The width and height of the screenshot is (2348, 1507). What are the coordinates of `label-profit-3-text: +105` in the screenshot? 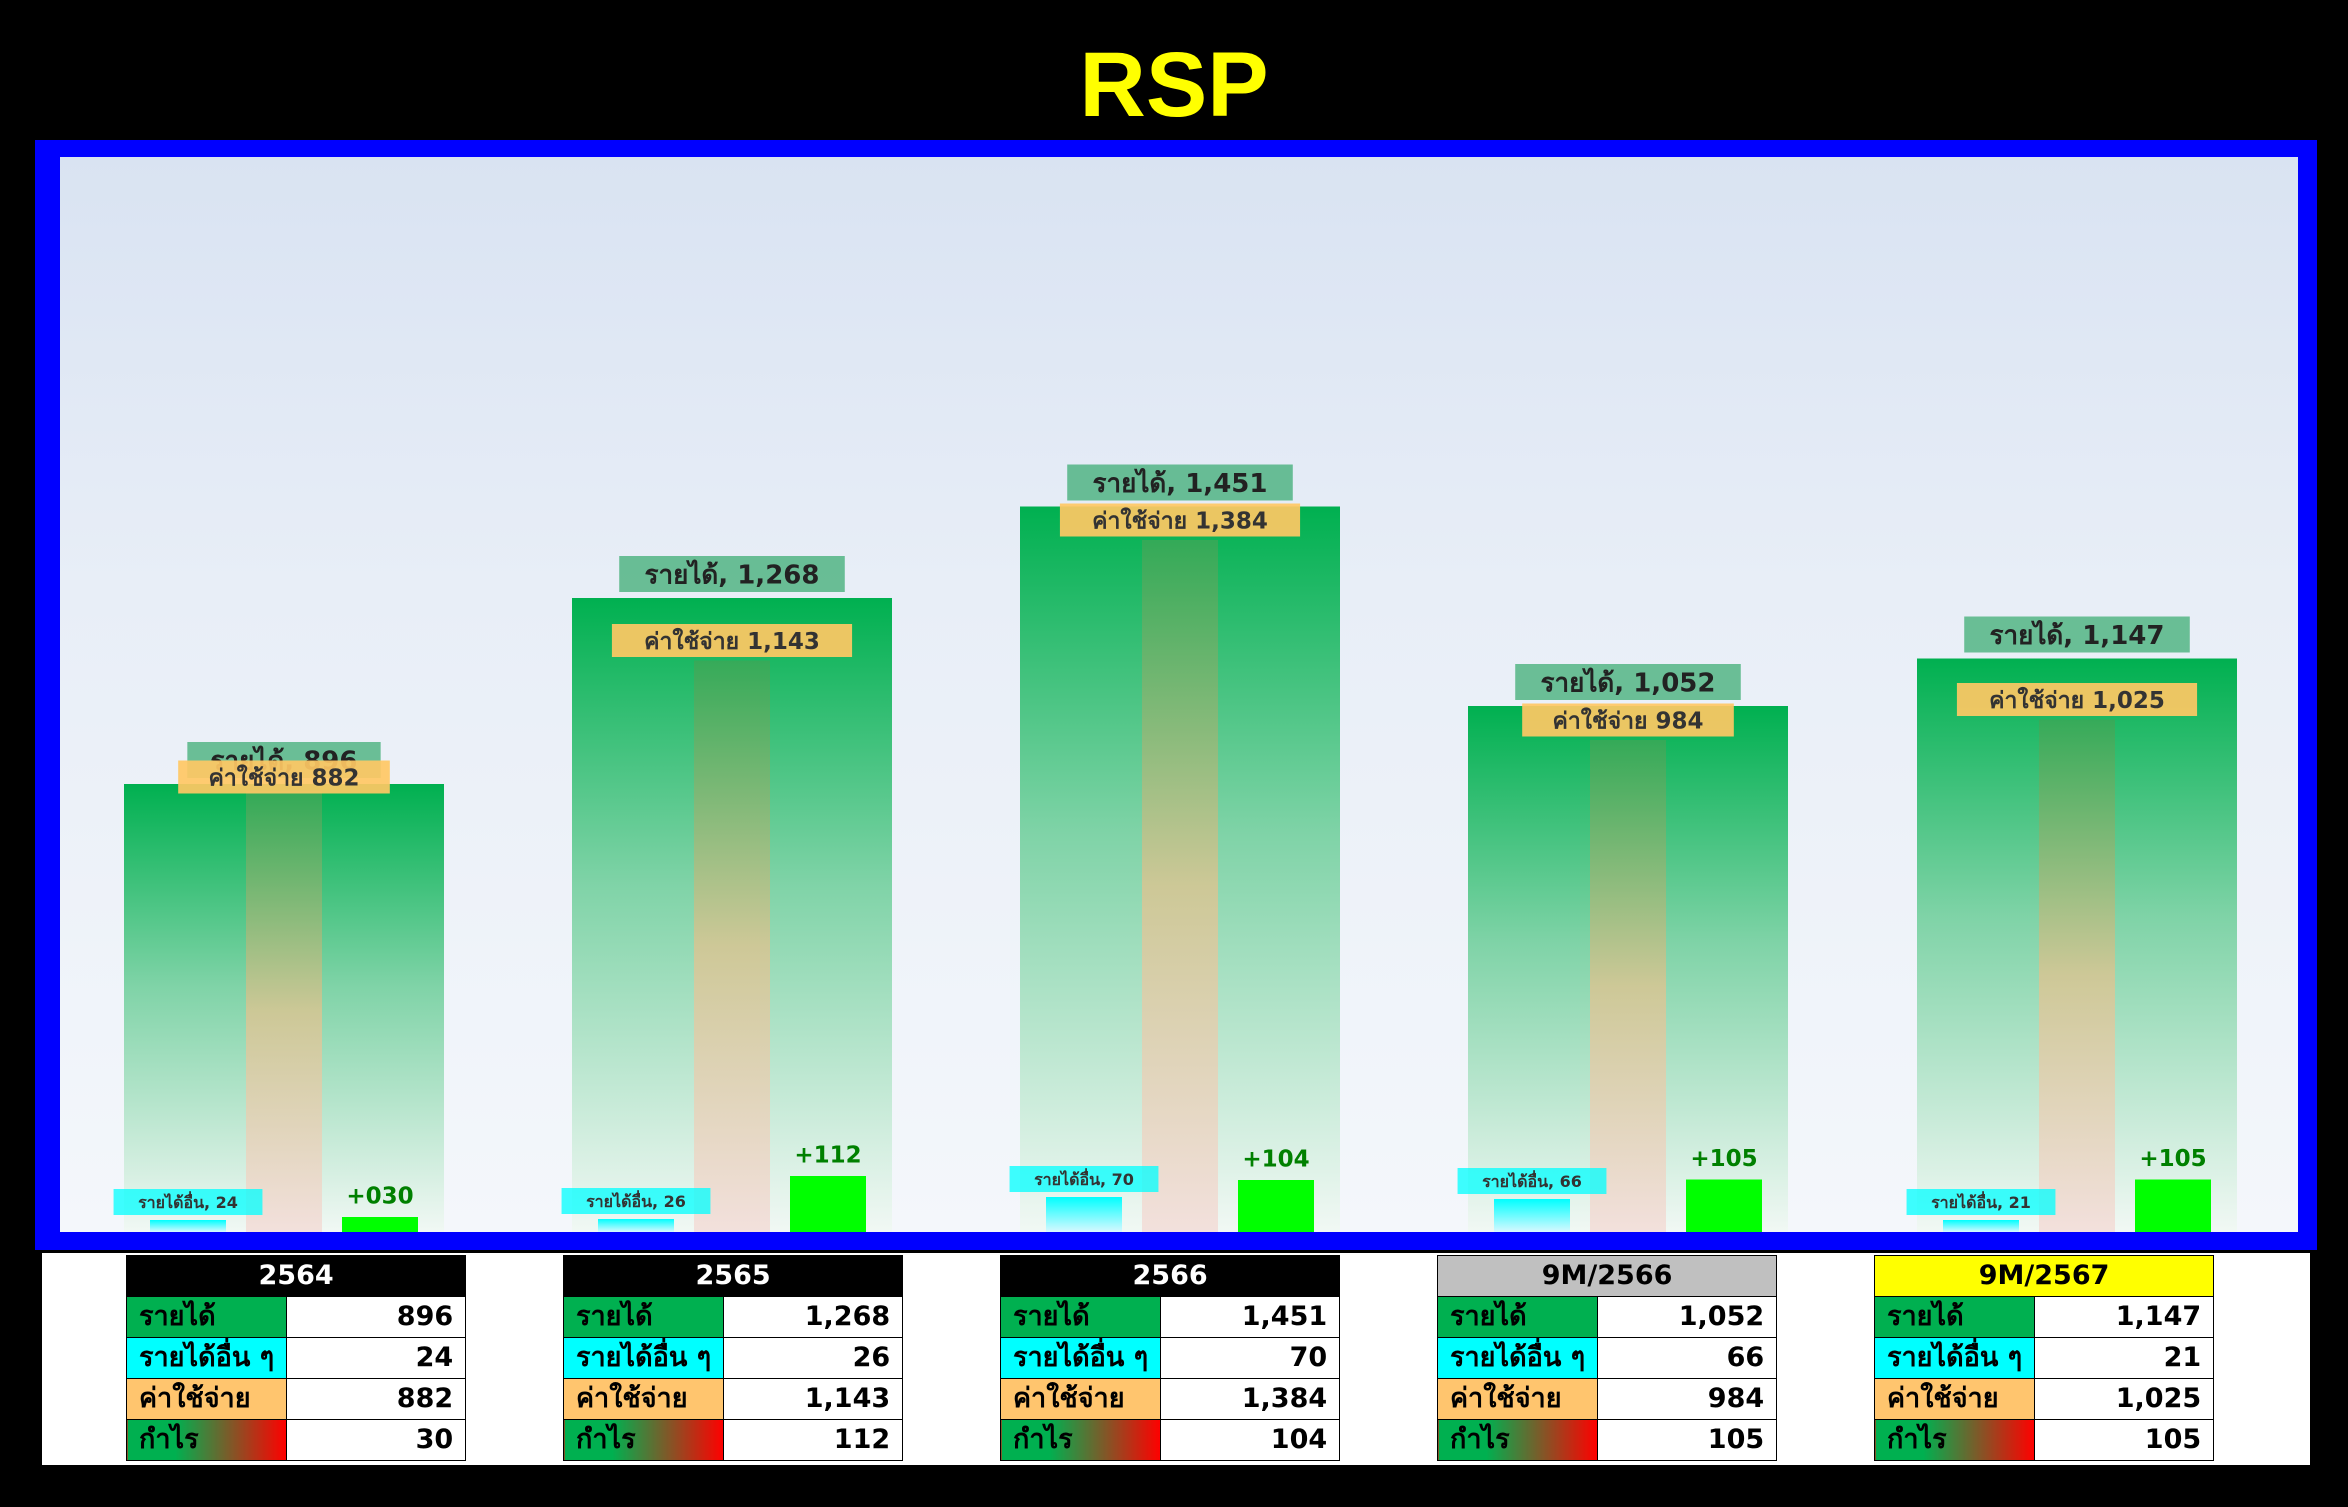 It's located at (1723, 1159).